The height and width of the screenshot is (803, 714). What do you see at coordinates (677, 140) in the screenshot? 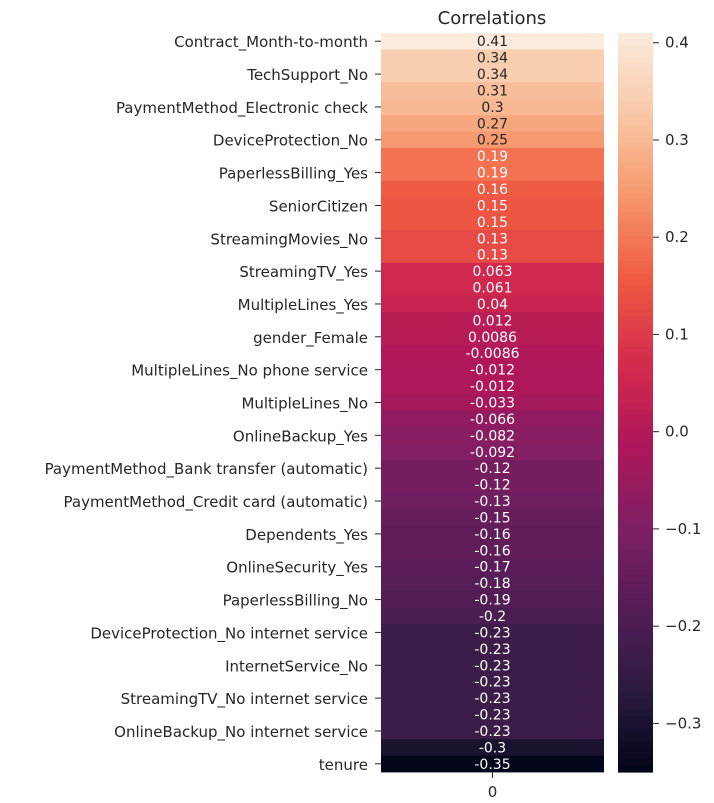
I see `colorbar-tick-label: 0.3` at bounding box center [677, 140].